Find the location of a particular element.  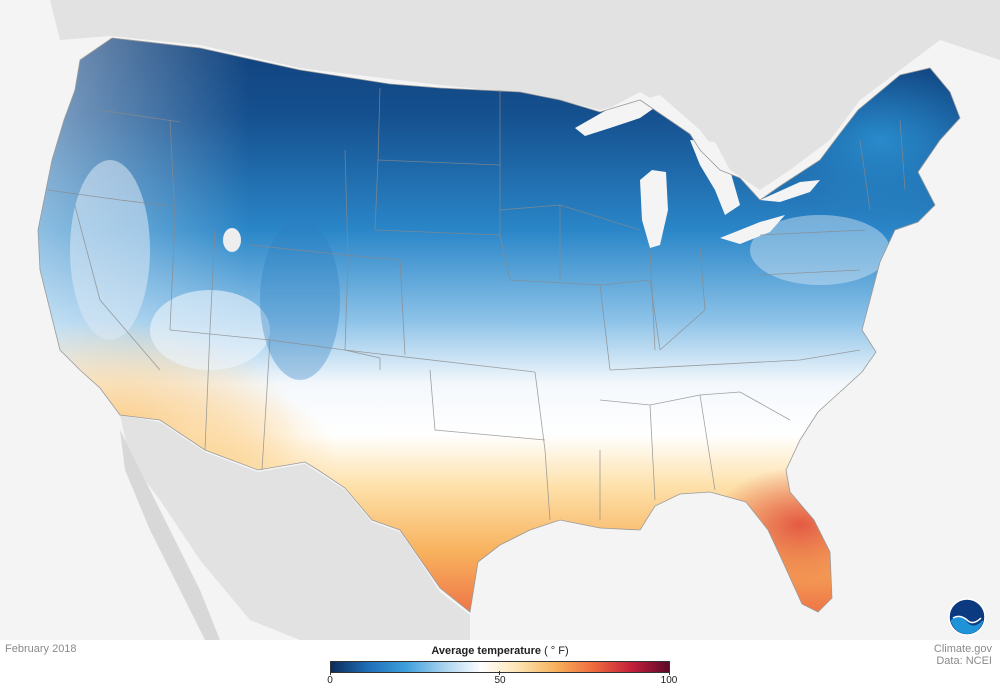

legend-title: Average temperature ( ° F) is located at coordinates (500, 651).